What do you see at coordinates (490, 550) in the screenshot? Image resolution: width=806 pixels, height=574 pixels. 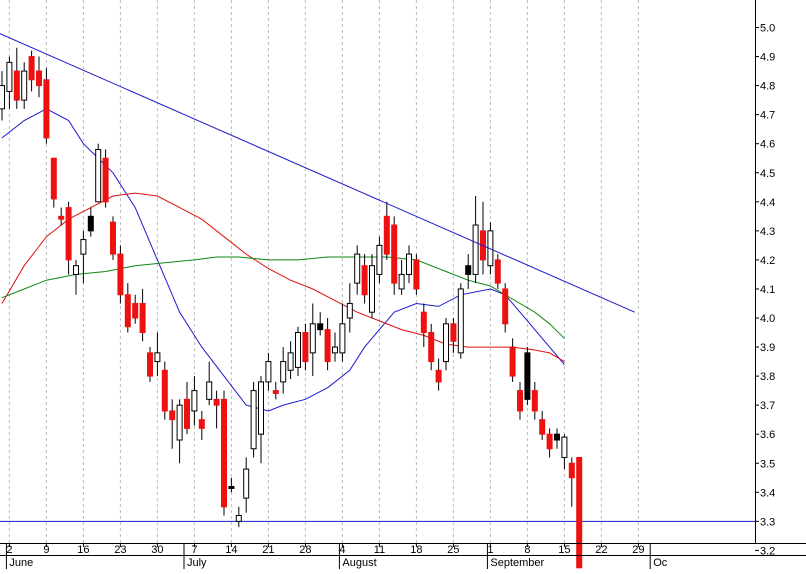 I see `x-tick-label: 1` at bounding box center [490, 550].